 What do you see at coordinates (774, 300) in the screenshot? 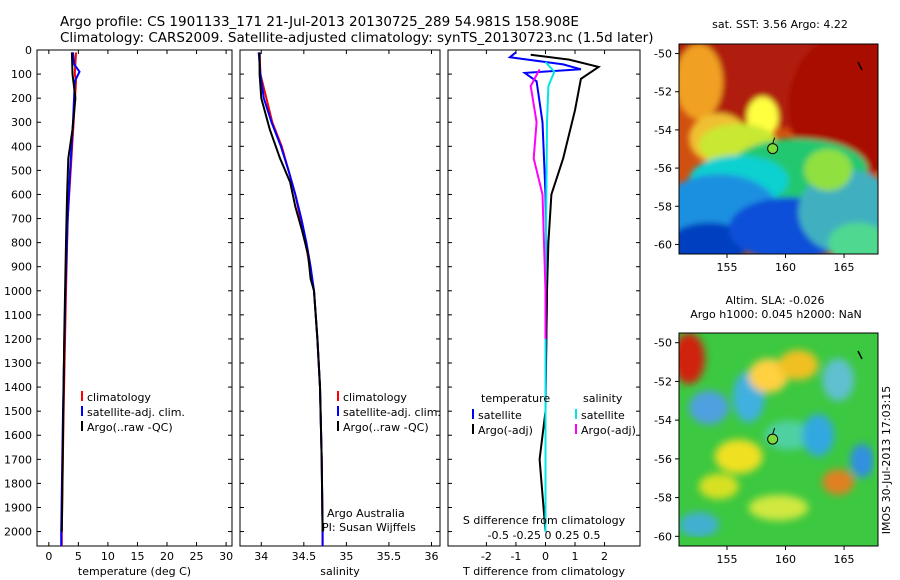
I see `sla-map-title-line1: Altim. SLA: -0.026` at bounding box center [774, 300].